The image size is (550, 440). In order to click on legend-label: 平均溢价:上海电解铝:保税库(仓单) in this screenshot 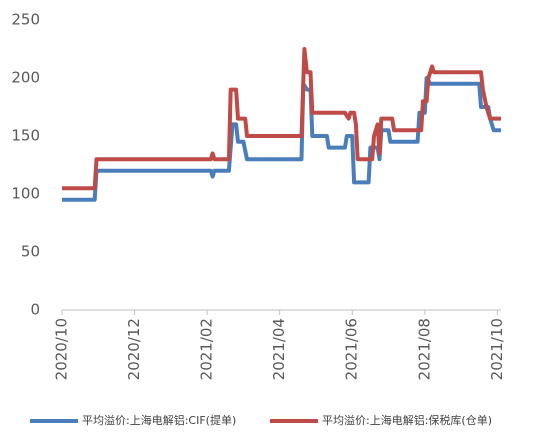, I will do `click(407, 420)`.